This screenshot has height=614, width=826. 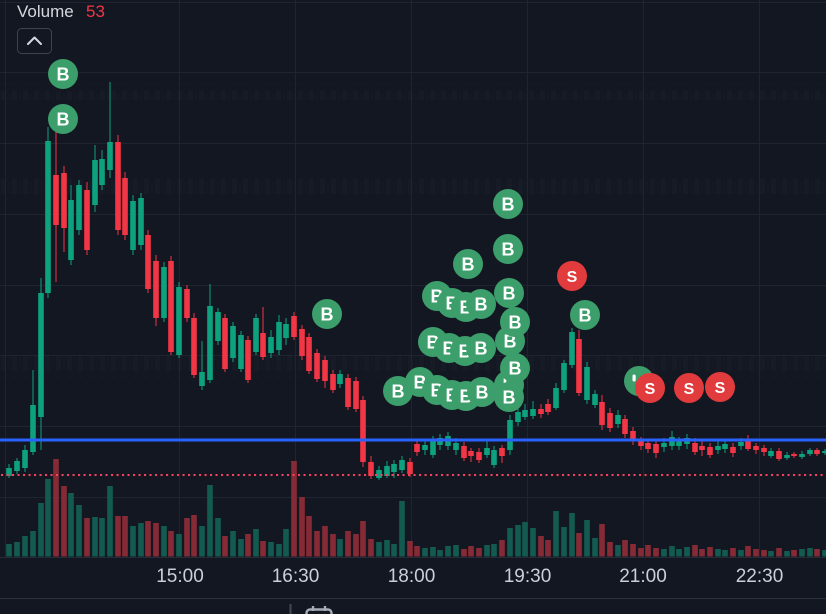 I want to click on svg-text: 21:00, so click(x=643, y=576).